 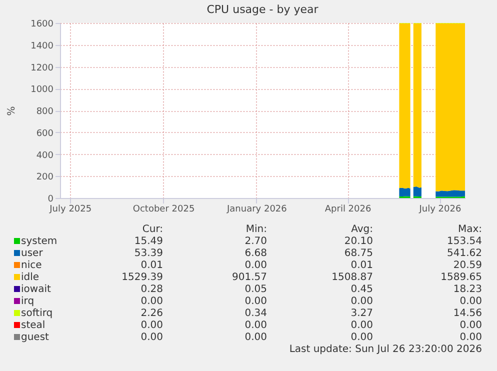 What do you see at coordinates (31, 254) in the screenshot?
I see `legend-label: user` at bounding box center [31, 254].